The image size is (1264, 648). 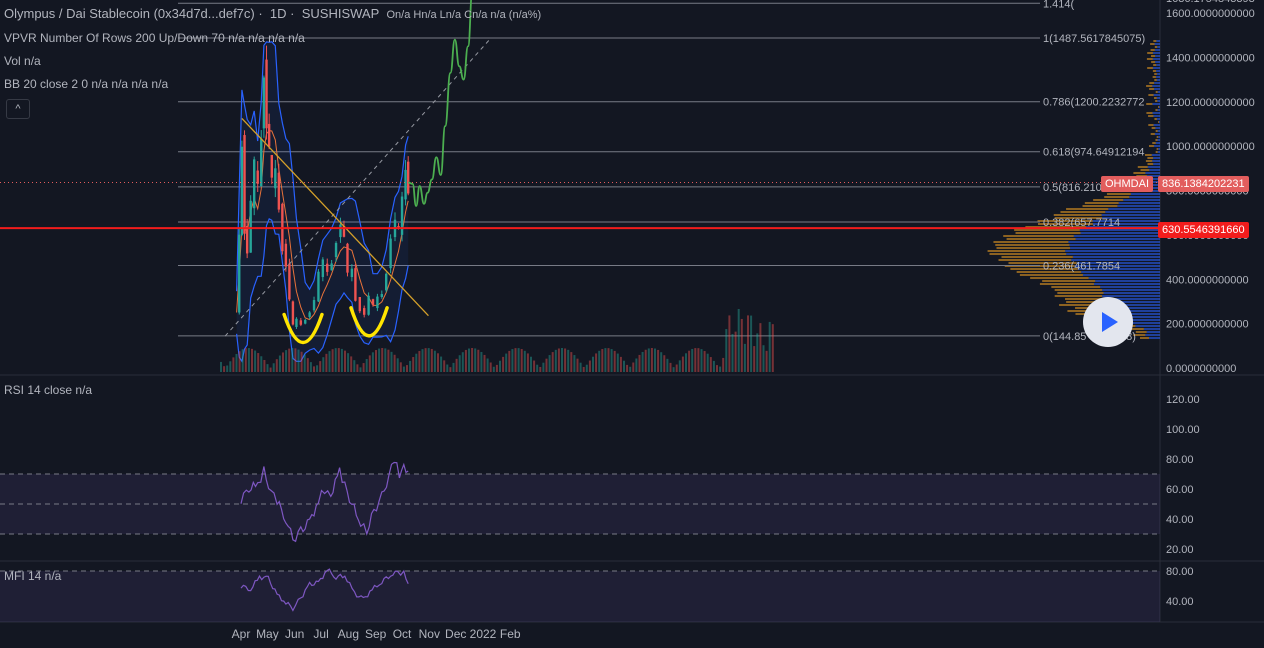 I want to click on bb-legend: BB 20 close 2 0 n/a n/a n/a n/a, so click(x=86, y=84).